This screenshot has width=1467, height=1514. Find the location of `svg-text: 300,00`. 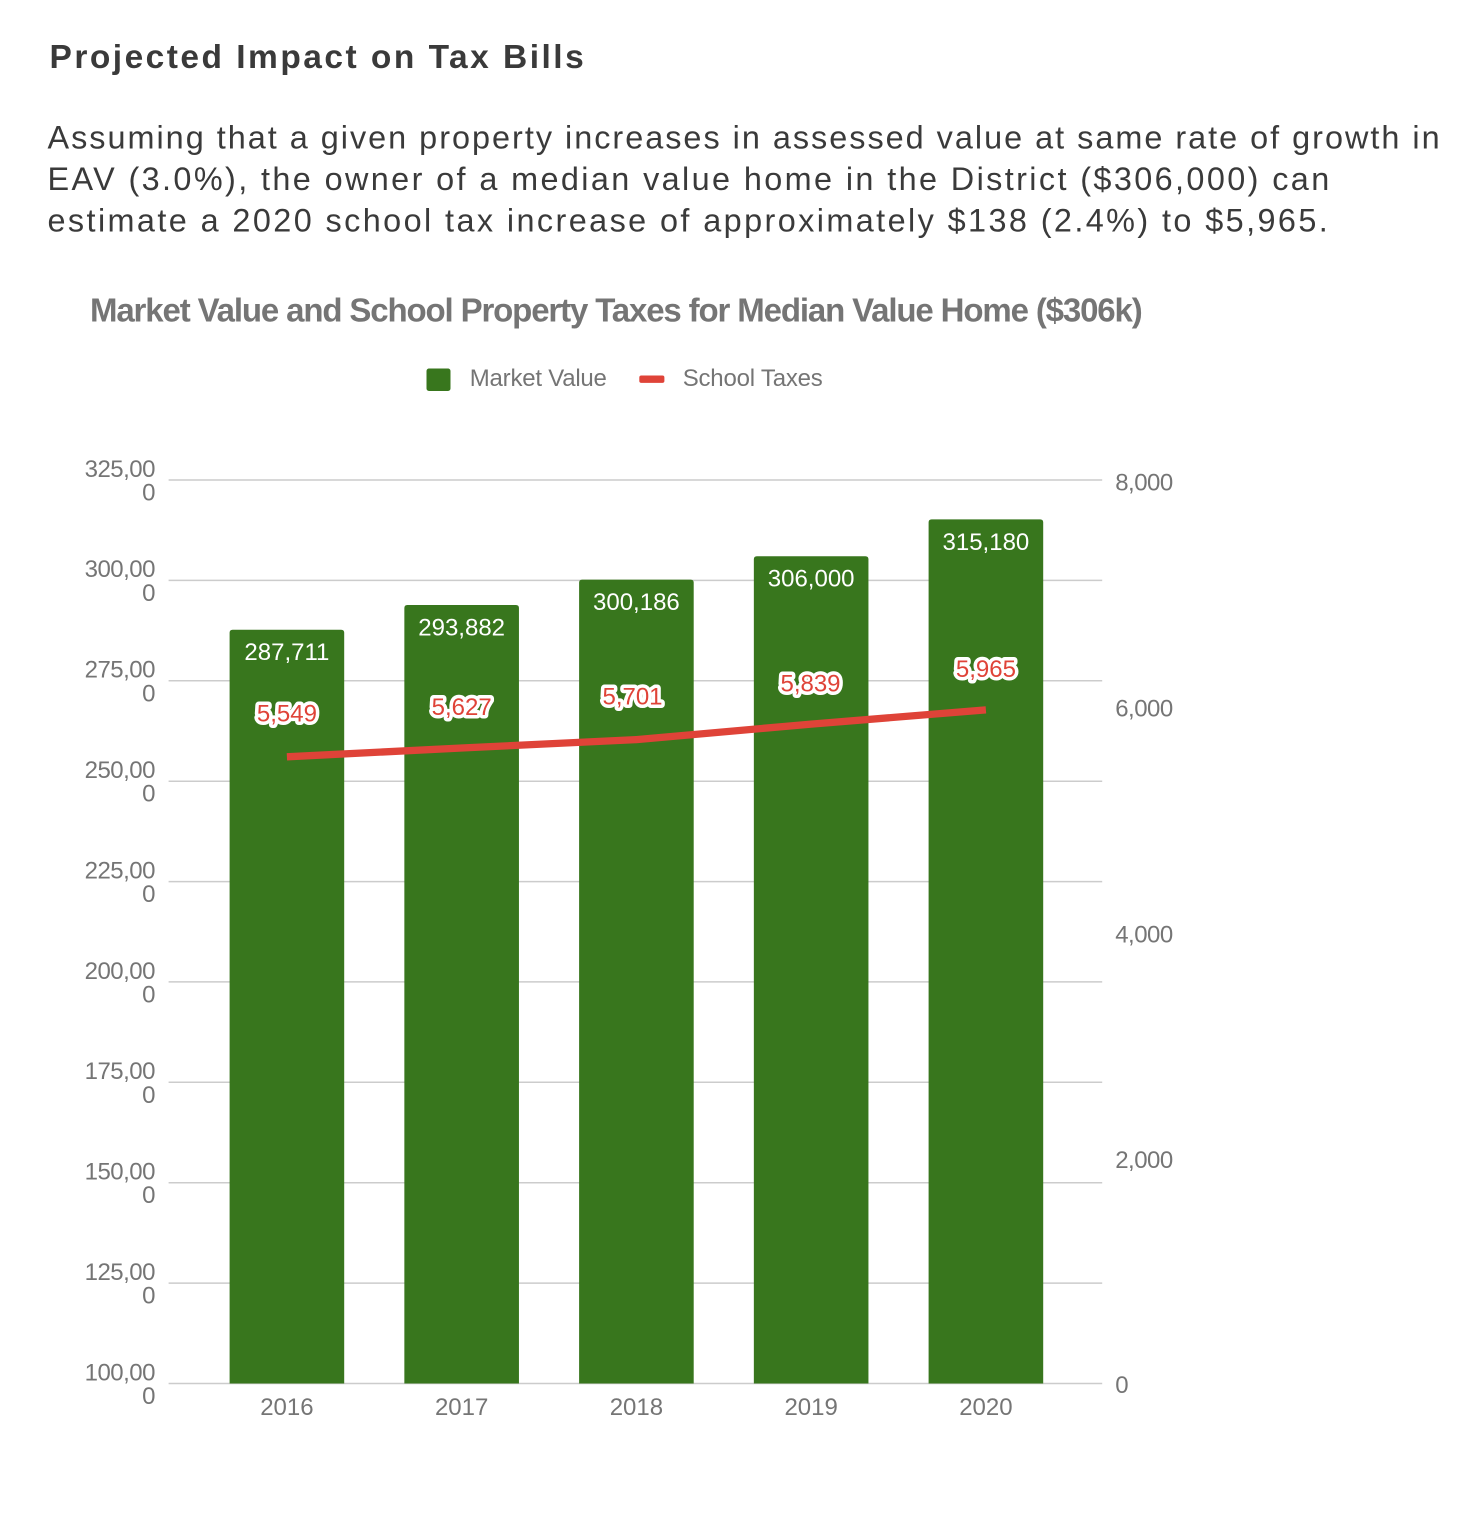

svg-text: 300,00 is located at coordinates (120, 569).